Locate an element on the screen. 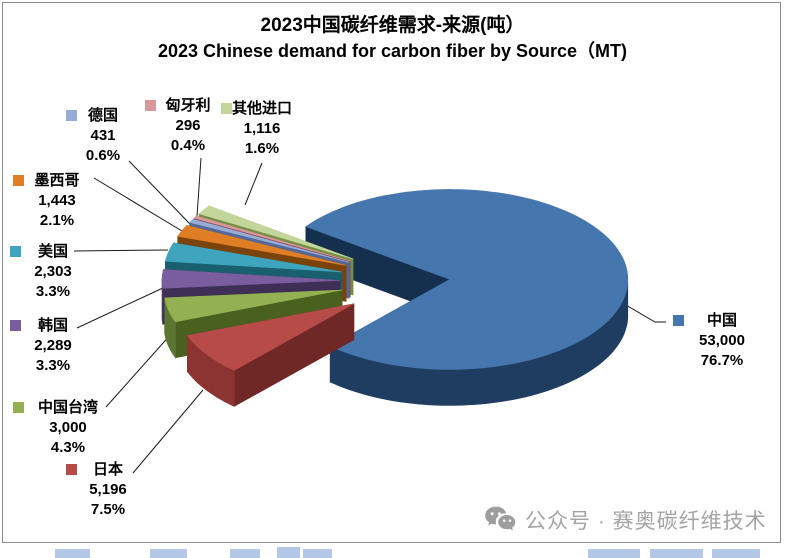 The height and width of the screenshot is (558, 785). chart-title-cn: 2023中国碳纤维需求-来源(吨） is located at coordinates (392, 25).